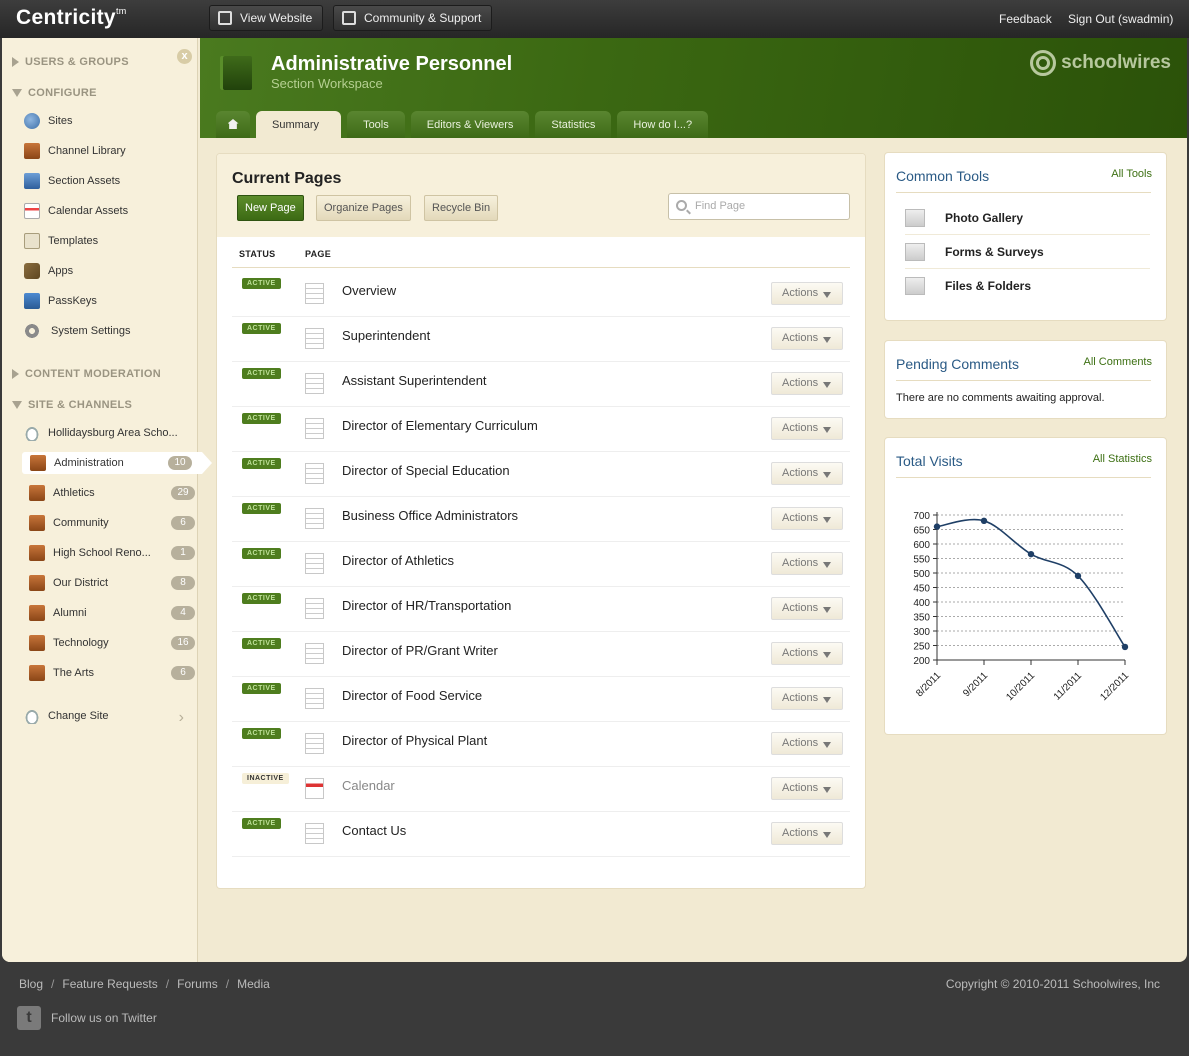 This screenshot has width=1189, height=1056. What do you see at coordinates (420, 650) in the screenshot?
I see `page-name-link: Director of PR/Grant Writer` at bounding box center [420, 650].